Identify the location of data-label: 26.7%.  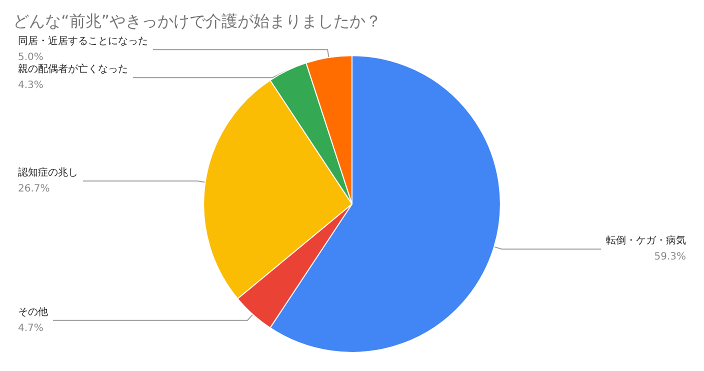
(34, 189).